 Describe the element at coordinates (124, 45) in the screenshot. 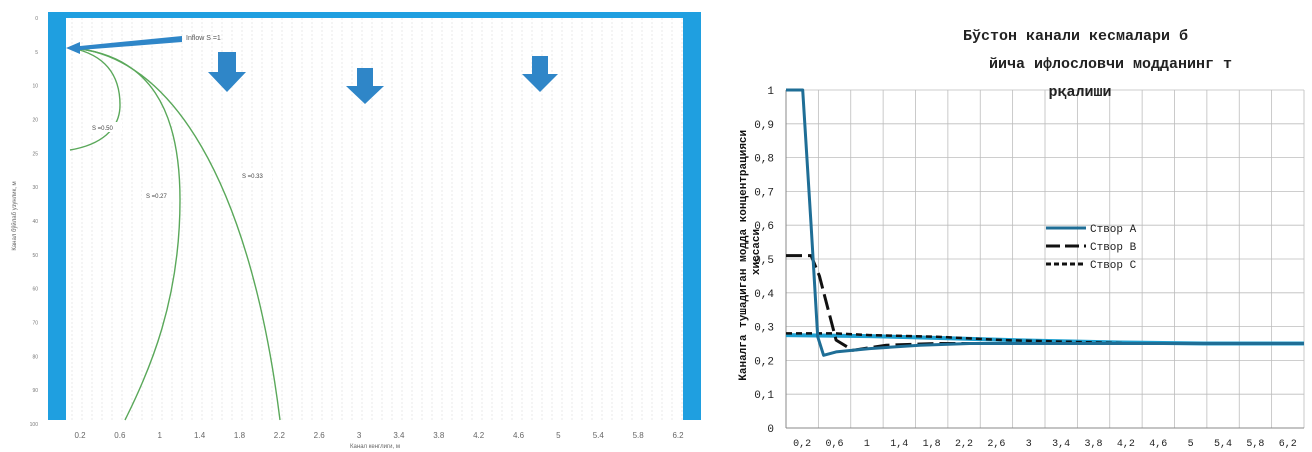

I see `left-arrow-icon` at that location.